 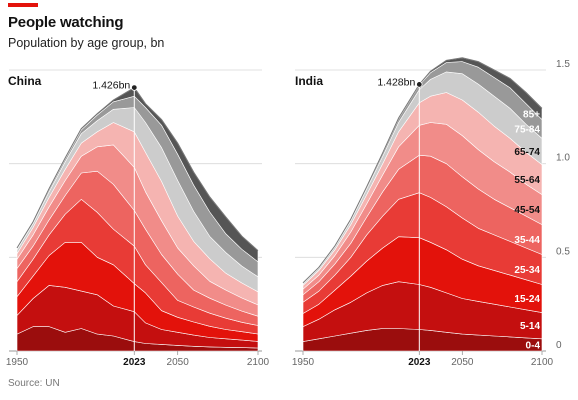 I want to click on highlight-annotation: 1.426bn, so click(x=111, y=86).